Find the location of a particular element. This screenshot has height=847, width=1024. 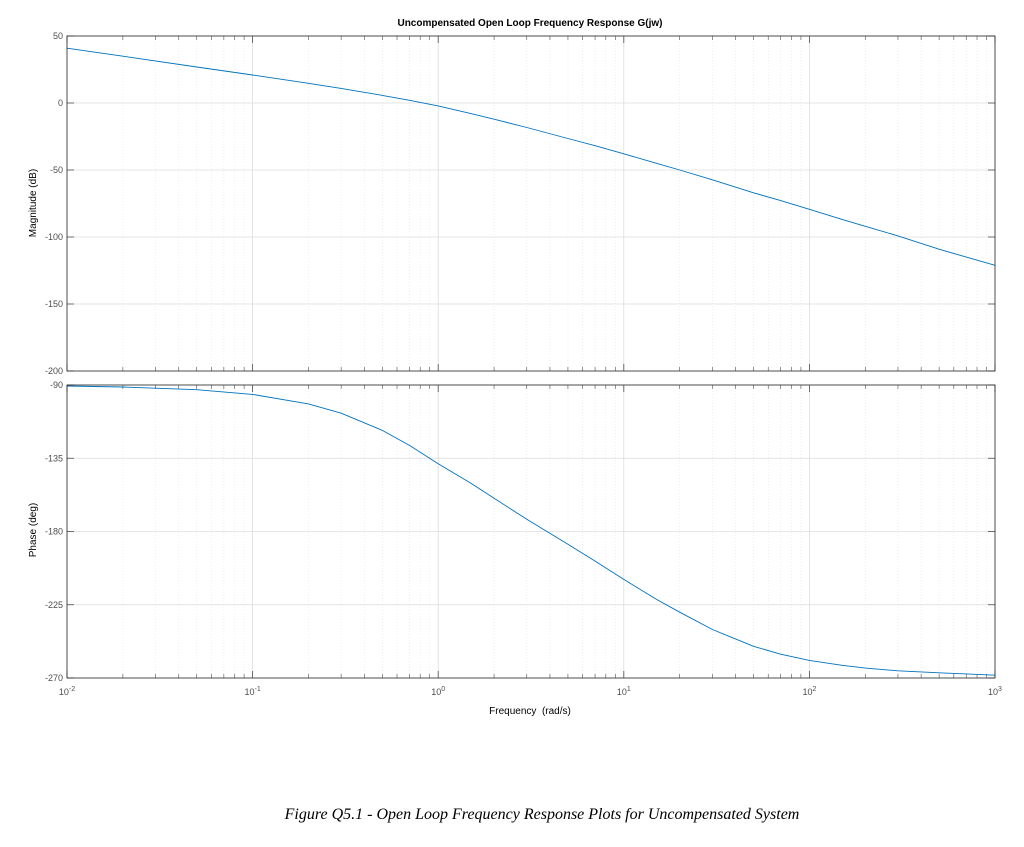

y-tick-label: 50 is located at coordinates (58, 36).